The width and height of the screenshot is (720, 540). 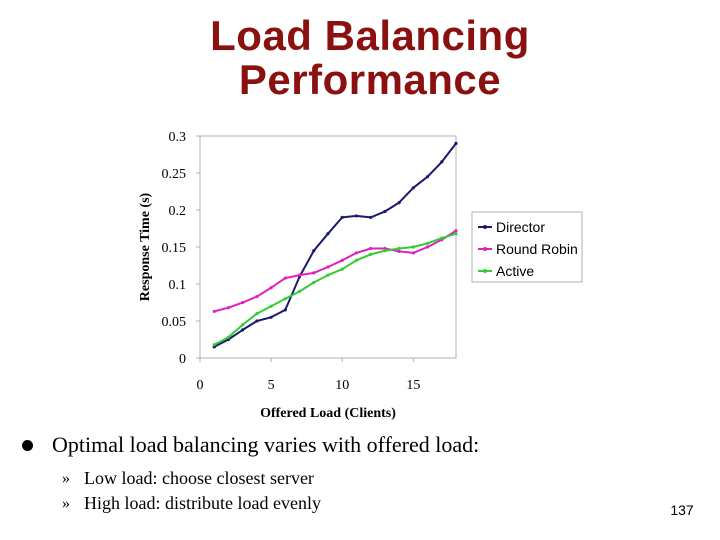 What do you see at coordinates (271, 385) in the screenshot?
I see `x-tick-label: 5` at bounding box center [271, 385].